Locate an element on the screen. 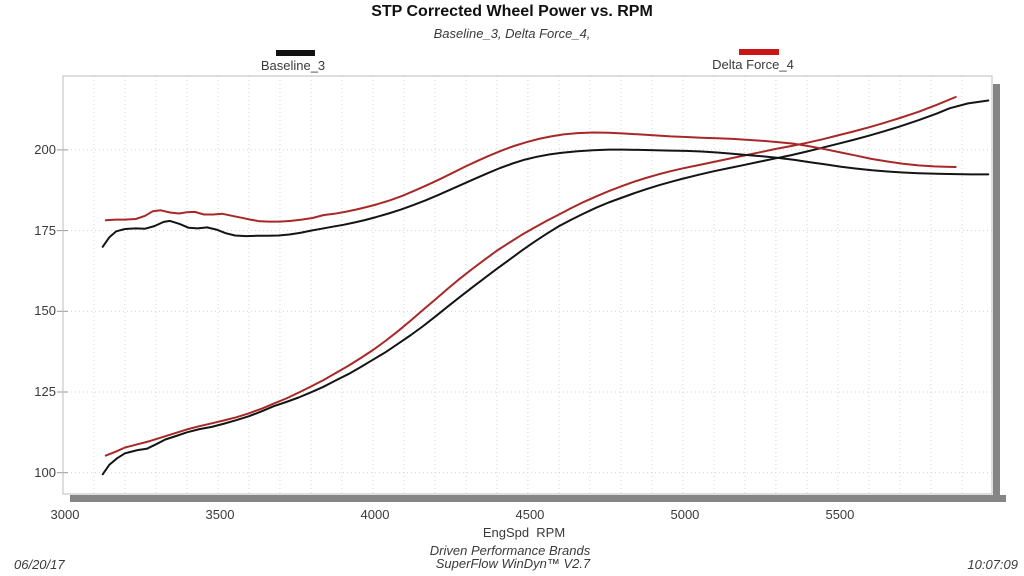 This screenshot has width=1024, height=576. page-title: STP Corrected Wheel Power vs. RPM is located at coordinates (512, 11).